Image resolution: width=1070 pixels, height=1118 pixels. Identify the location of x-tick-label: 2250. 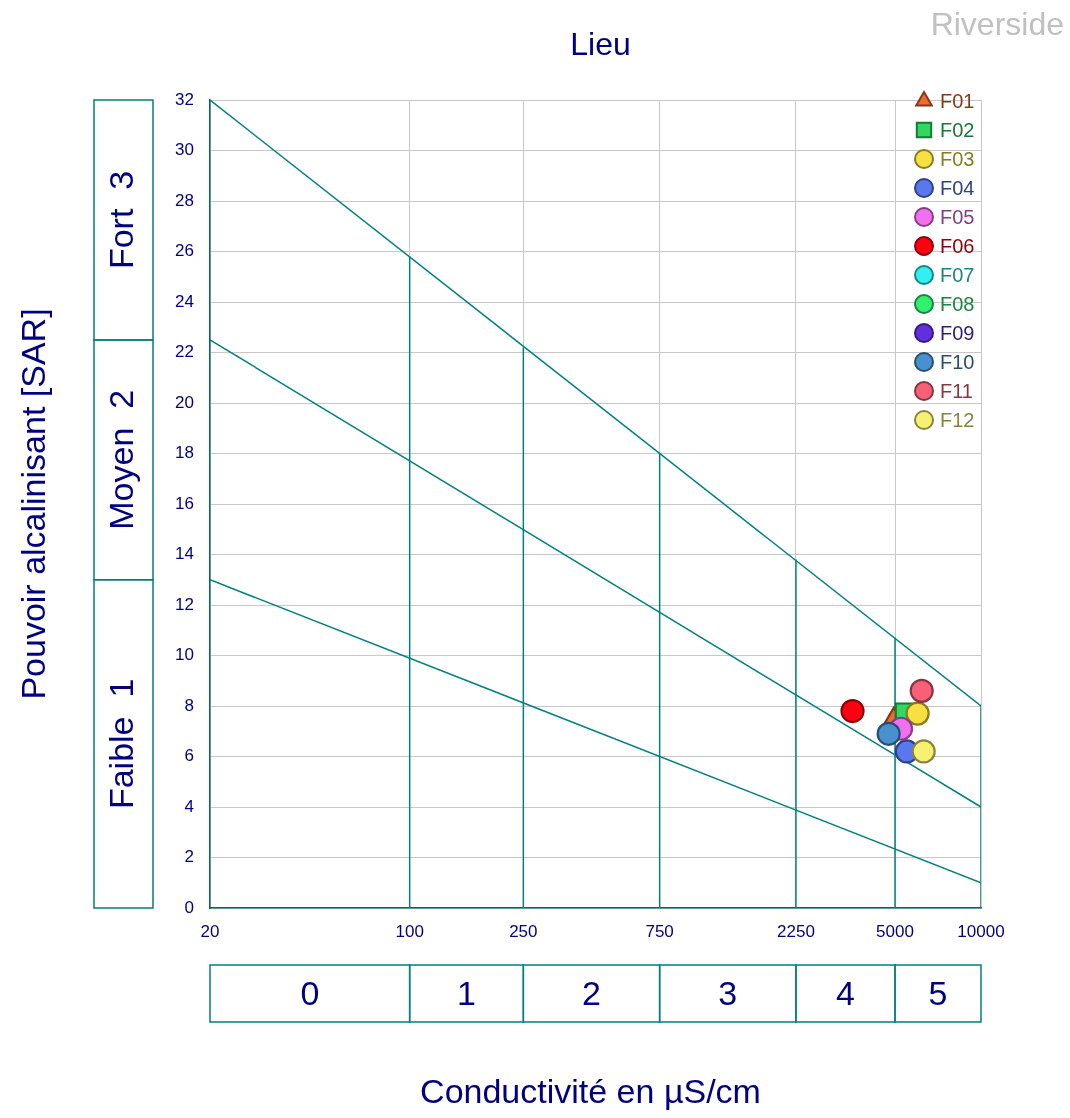
(796, 931).